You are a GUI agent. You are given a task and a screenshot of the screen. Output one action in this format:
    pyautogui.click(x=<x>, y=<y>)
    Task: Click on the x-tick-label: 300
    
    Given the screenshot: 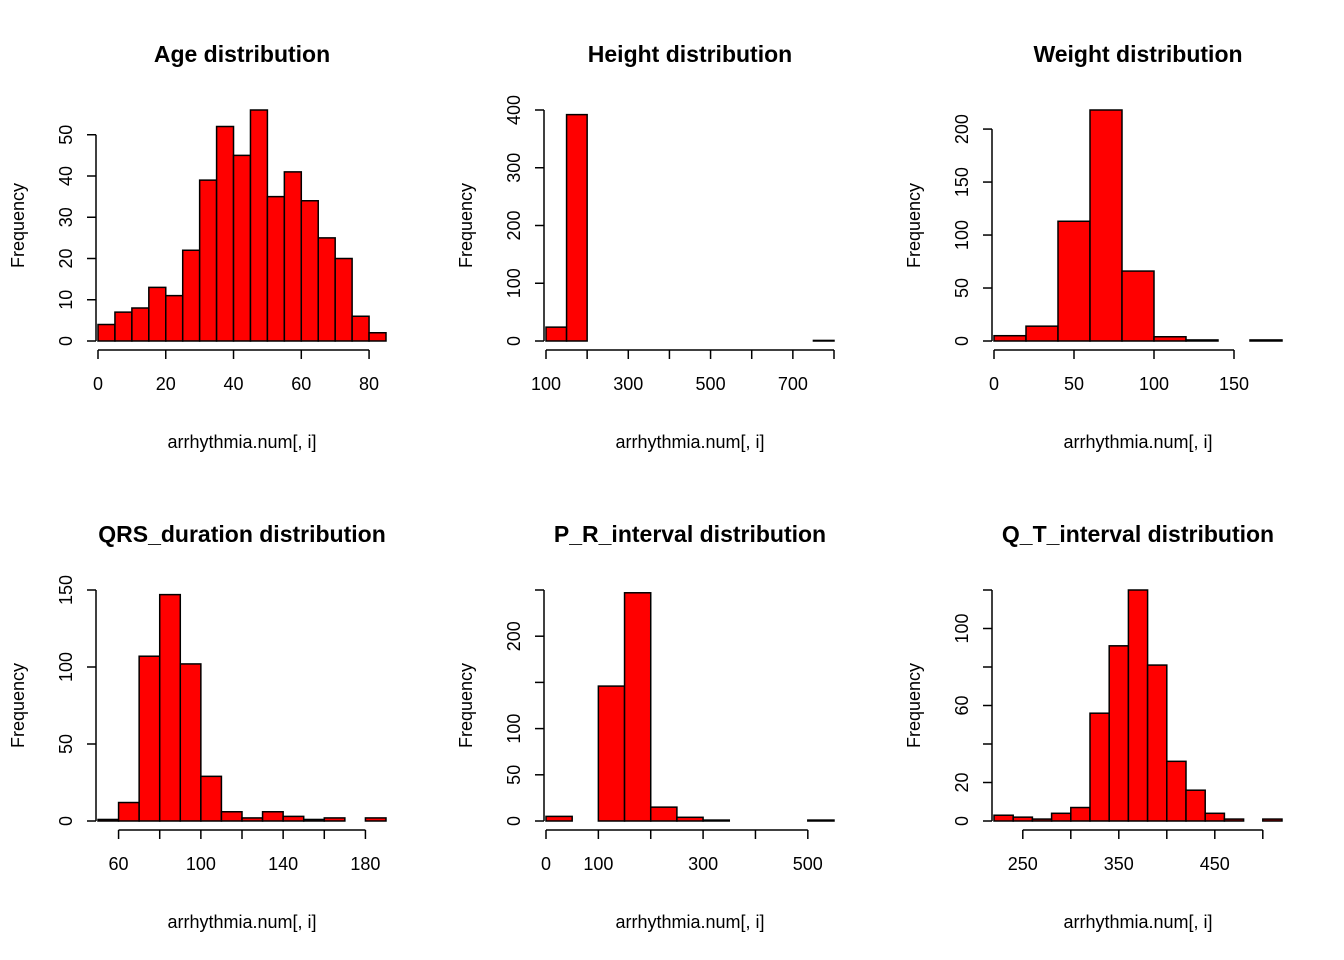 What is the action you would take?
    pyautogui.click(x=703, y=864)
    